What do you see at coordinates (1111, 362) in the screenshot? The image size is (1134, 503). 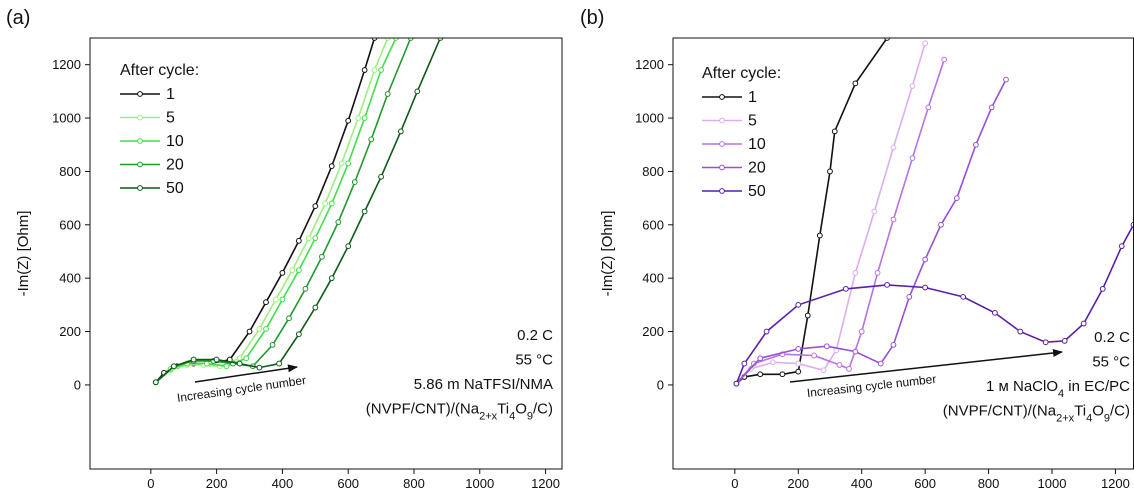 I see `annotation-part: 55 °C` at bounding box center [1111, 362].